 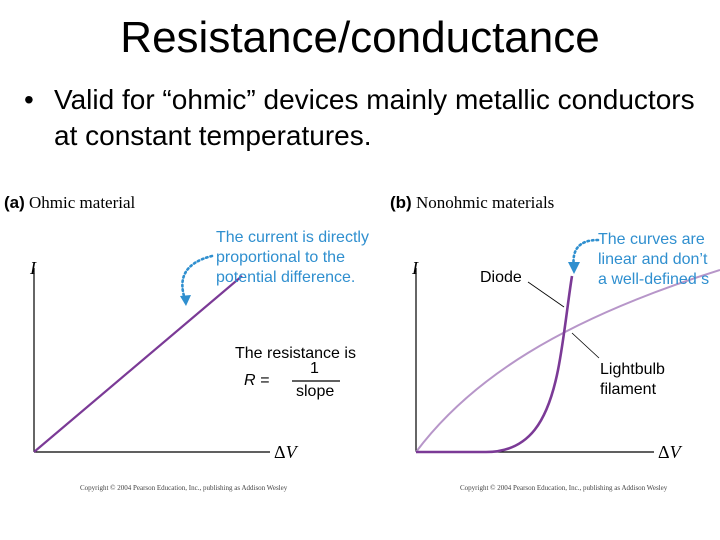 I want to click on figure-a-arrowhead, so click(x=185, y=300).